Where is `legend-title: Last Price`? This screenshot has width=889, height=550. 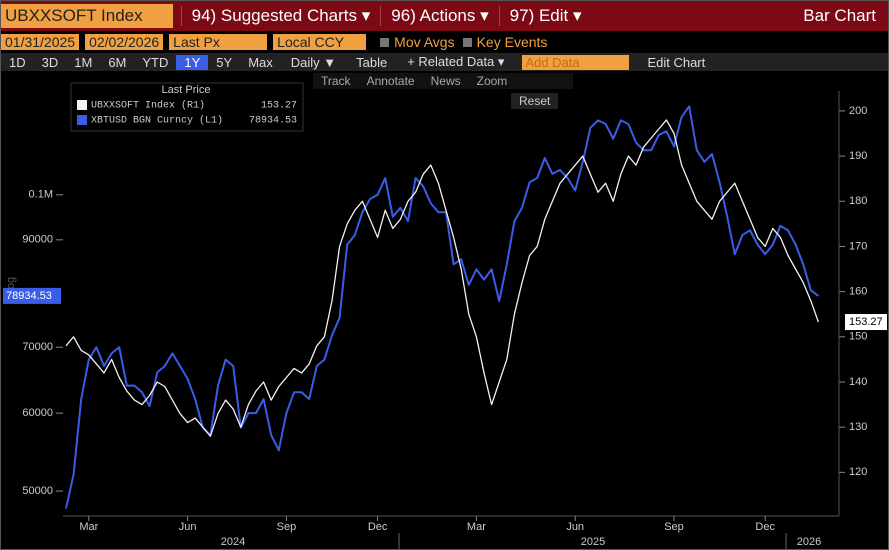 legend-title: Last Price is located at coordinates (186, 90).